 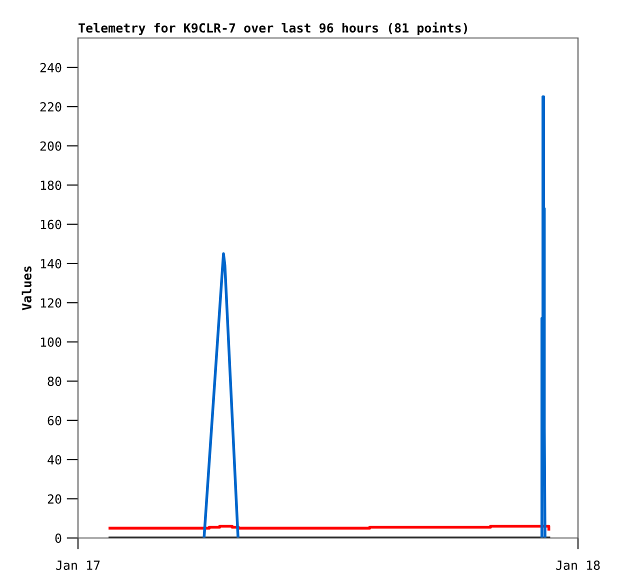 I want to click on y-axis-title: Values, so click(x=27, y=288).